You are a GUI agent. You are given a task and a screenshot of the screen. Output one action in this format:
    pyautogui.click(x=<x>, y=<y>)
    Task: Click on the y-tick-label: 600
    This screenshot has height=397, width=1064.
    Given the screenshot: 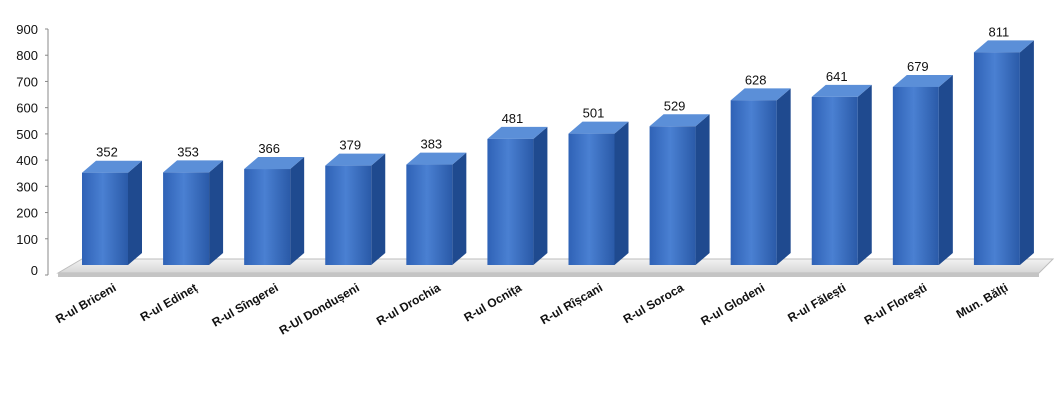 What is the action you would take?
    pyautogui.click(x=27, y=108)
    